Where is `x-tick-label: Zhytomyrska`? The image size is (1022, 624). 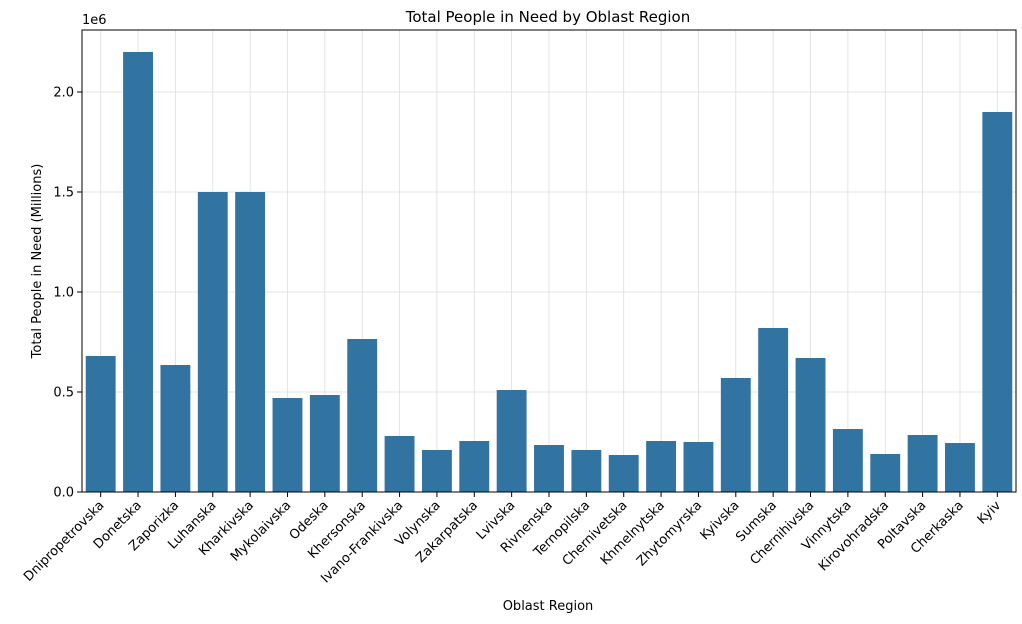 x-tick-label: Zhytomyrska is located at coordinates (669, 533).